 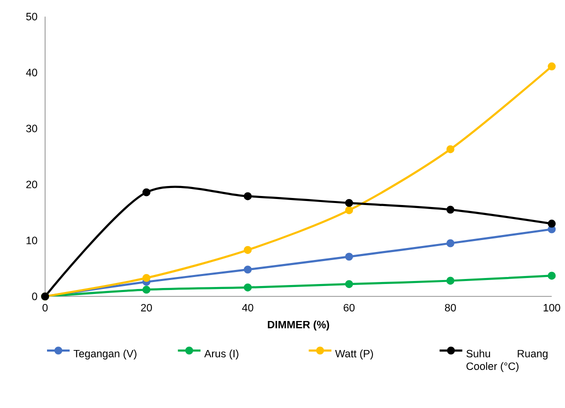 I want to click on legend-label: Watt (P), so click(x=354, y=355).